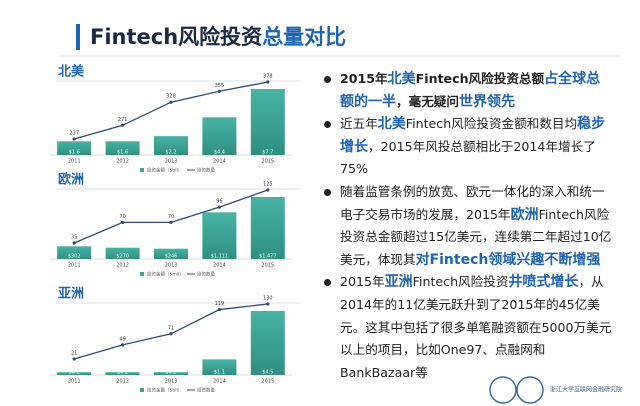 The height and width of the screenshot is (406, 640). Describe the element at coordinates (165, 274) in the screenshot. I see `legend-label: 投资金额（$mil）` at that location.